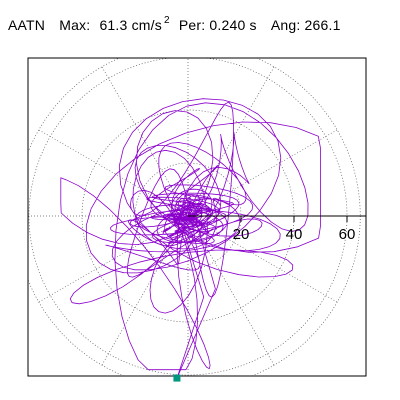  Describe the element at coordinates (285, 25) in the screenshot. I see `ang-label: Ang:` at that location.